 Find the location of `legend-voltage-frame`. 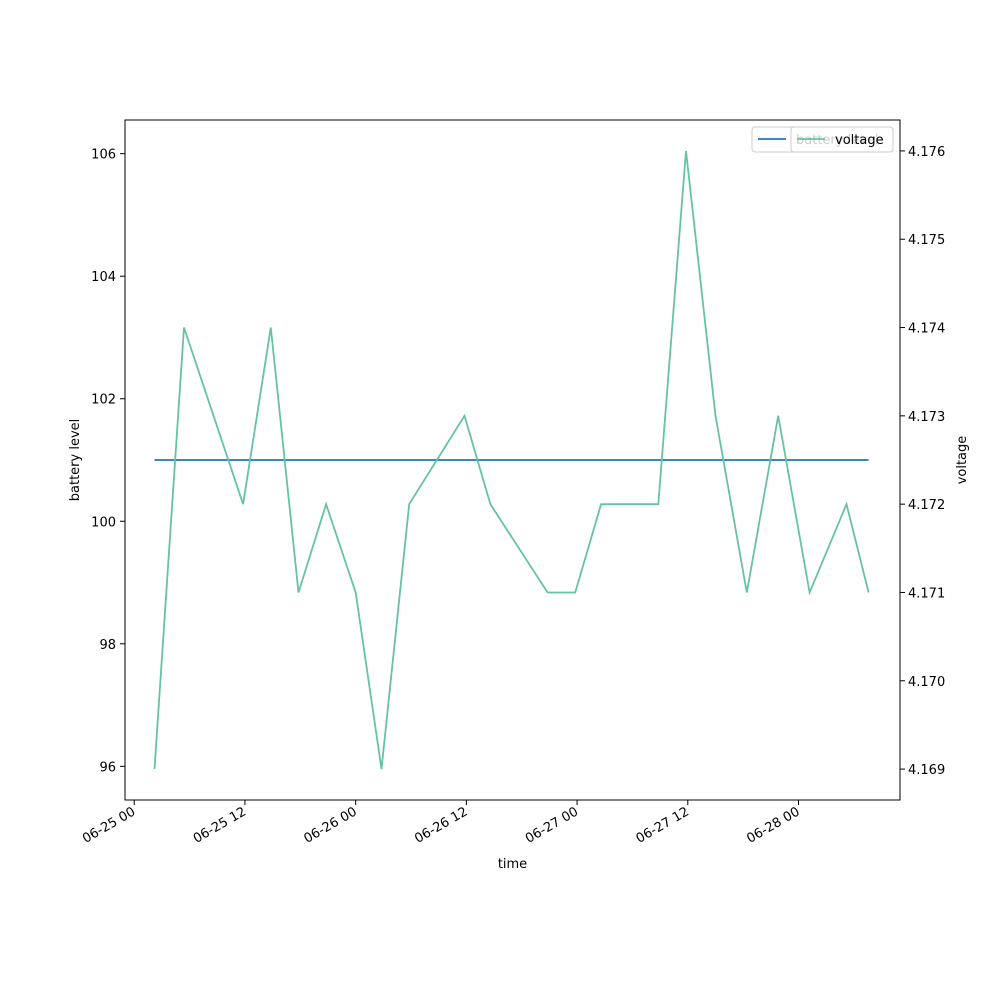

legend-voltage-frame is located at coordinates (842, 139).